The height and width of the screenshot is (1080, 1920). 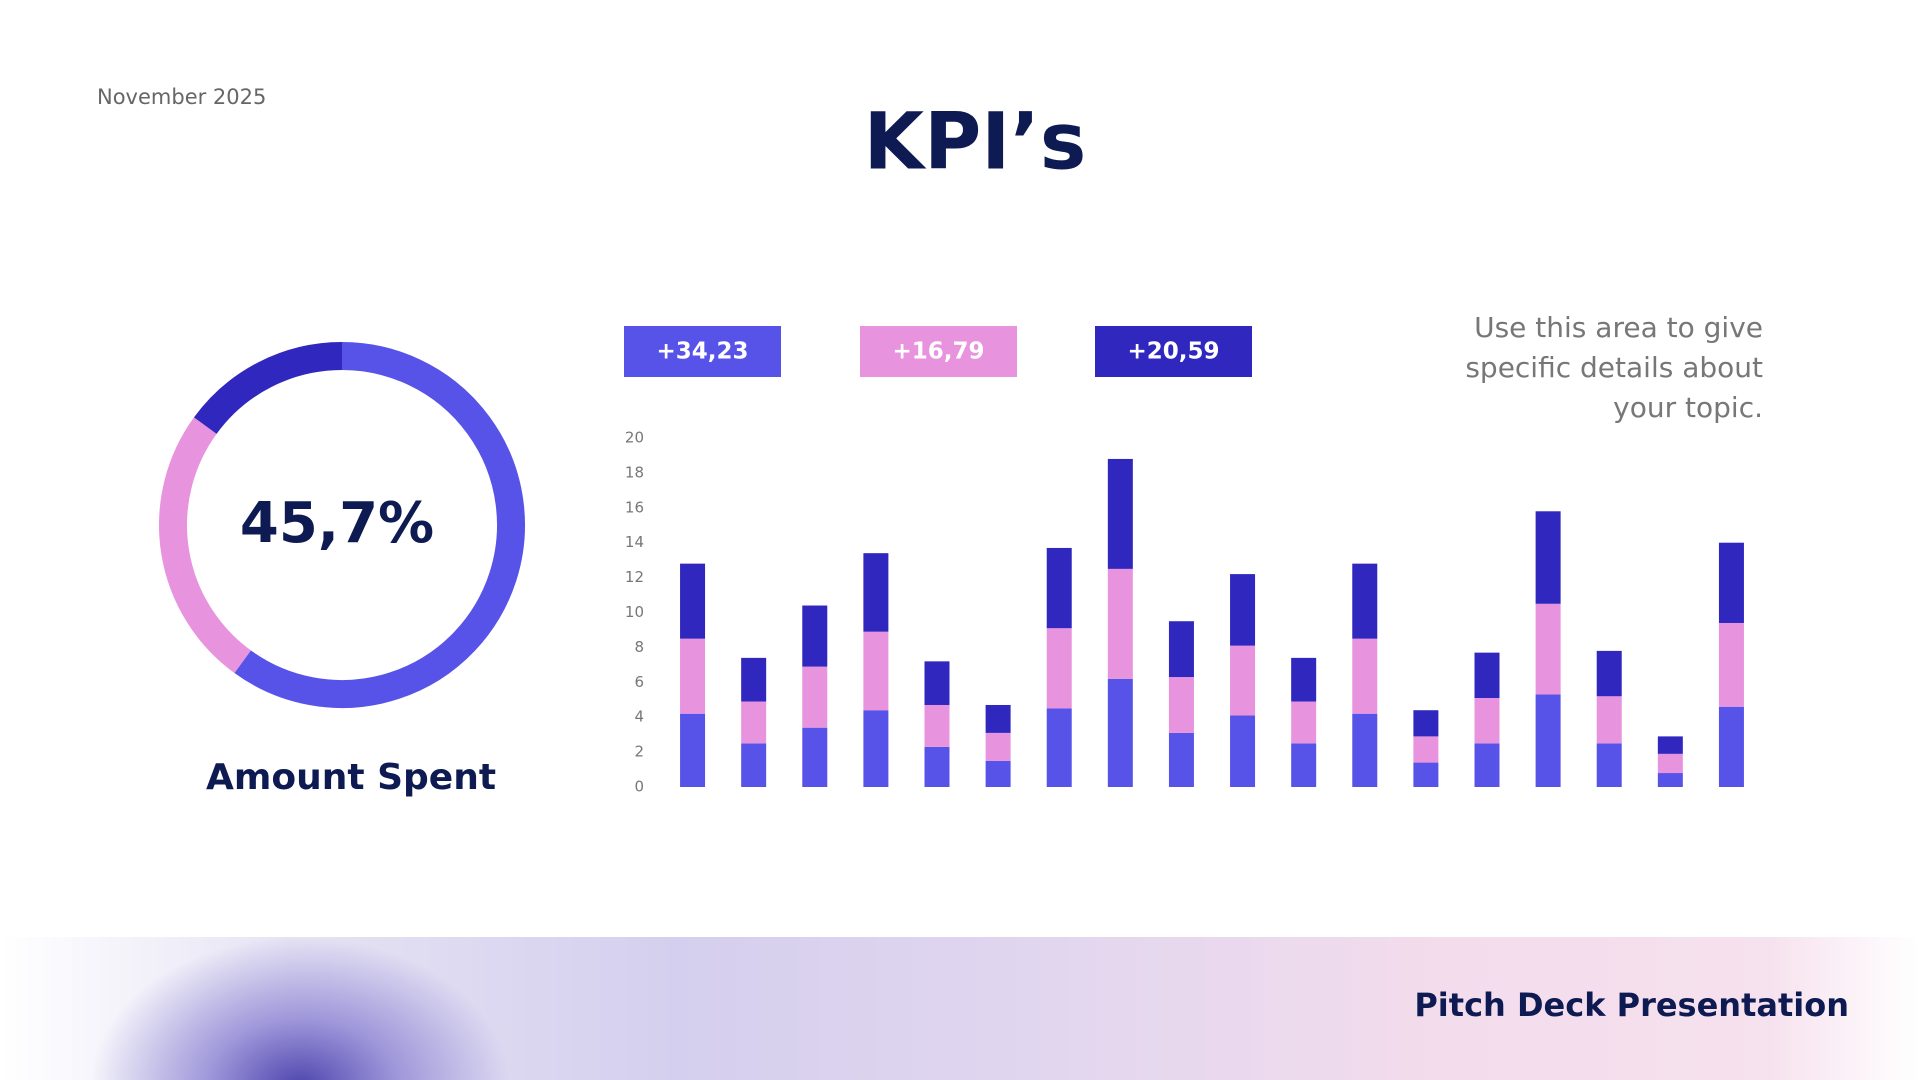 What do you see at coordinates (1631, 1005) in the screenshot?
I see `footer-text: Pitch Deck Presentation` at bounding box center [1631, 1005].